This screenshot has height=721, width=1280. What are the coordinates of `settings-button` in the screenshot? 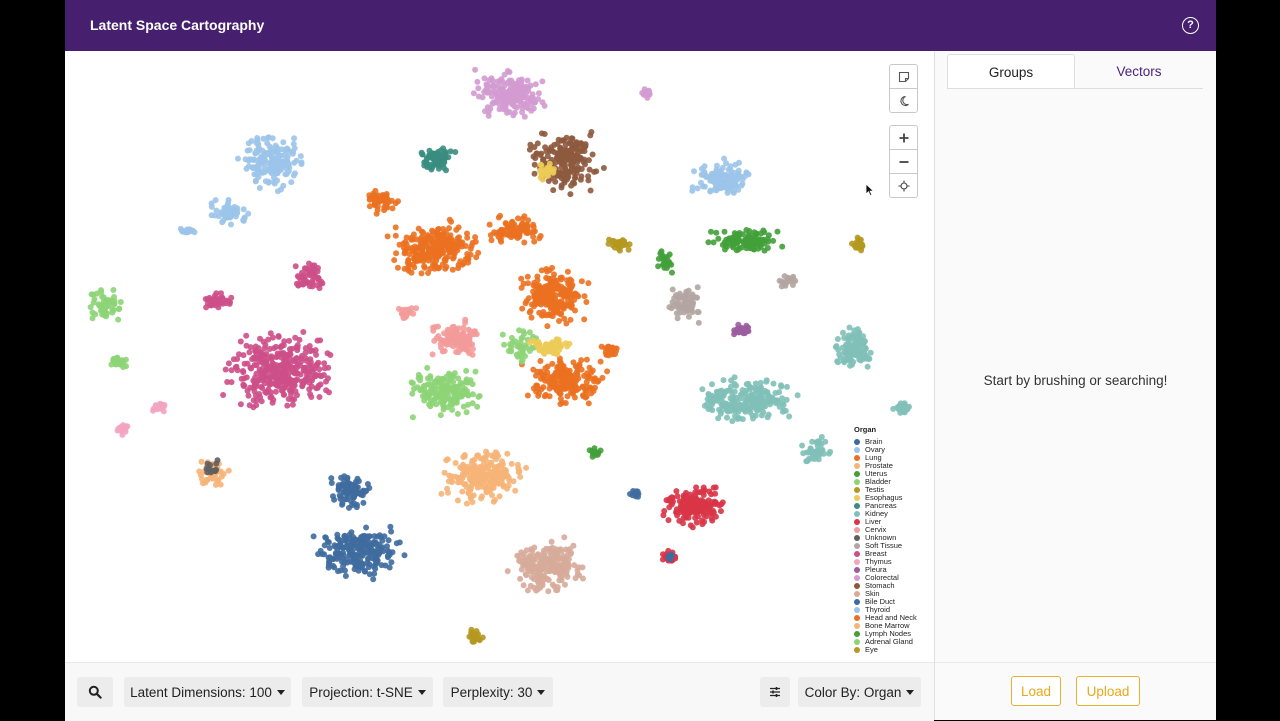 It's located at (775, 692).